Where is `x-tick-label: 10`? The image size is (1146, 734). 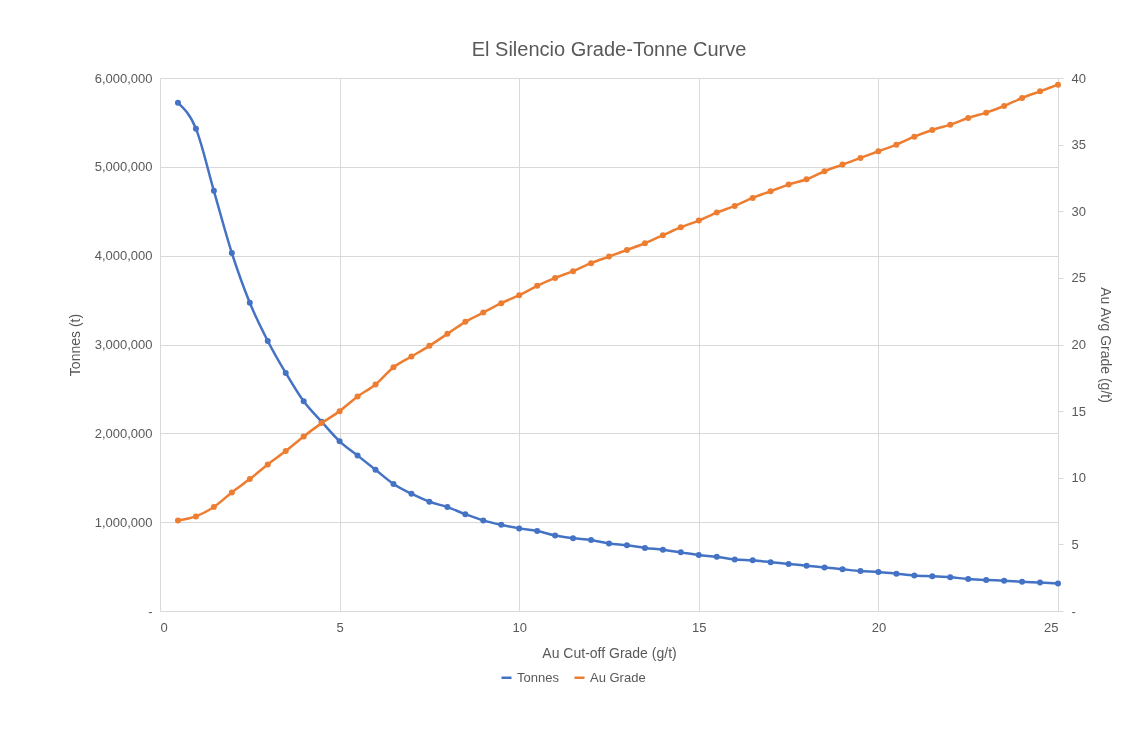 x-tick-label: 10 is located at coordinates (519, 627).